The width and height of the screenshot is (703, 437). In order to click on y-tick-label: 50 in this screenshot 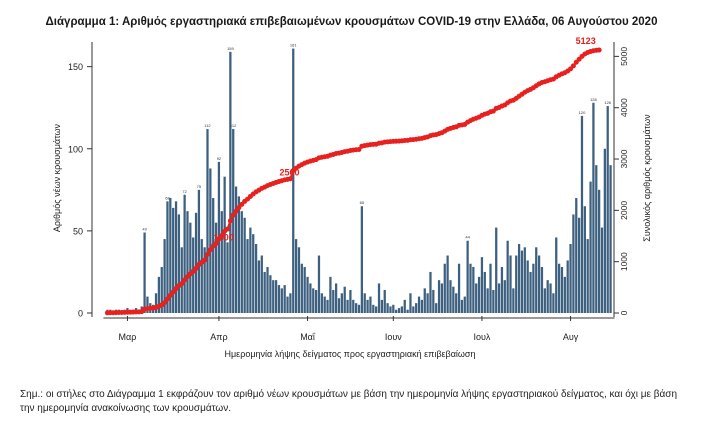, I will do `click(78, 231)`.